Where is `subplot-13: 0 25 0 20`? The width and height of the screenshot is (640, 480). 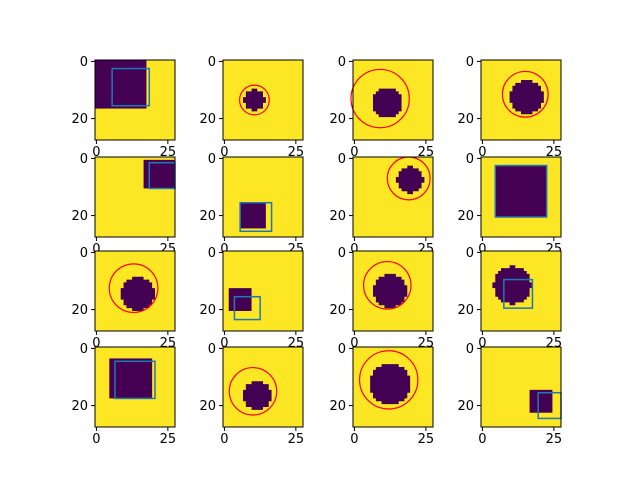
subplot-13: 0 25 0 20 is located at coordinates (123, 394).